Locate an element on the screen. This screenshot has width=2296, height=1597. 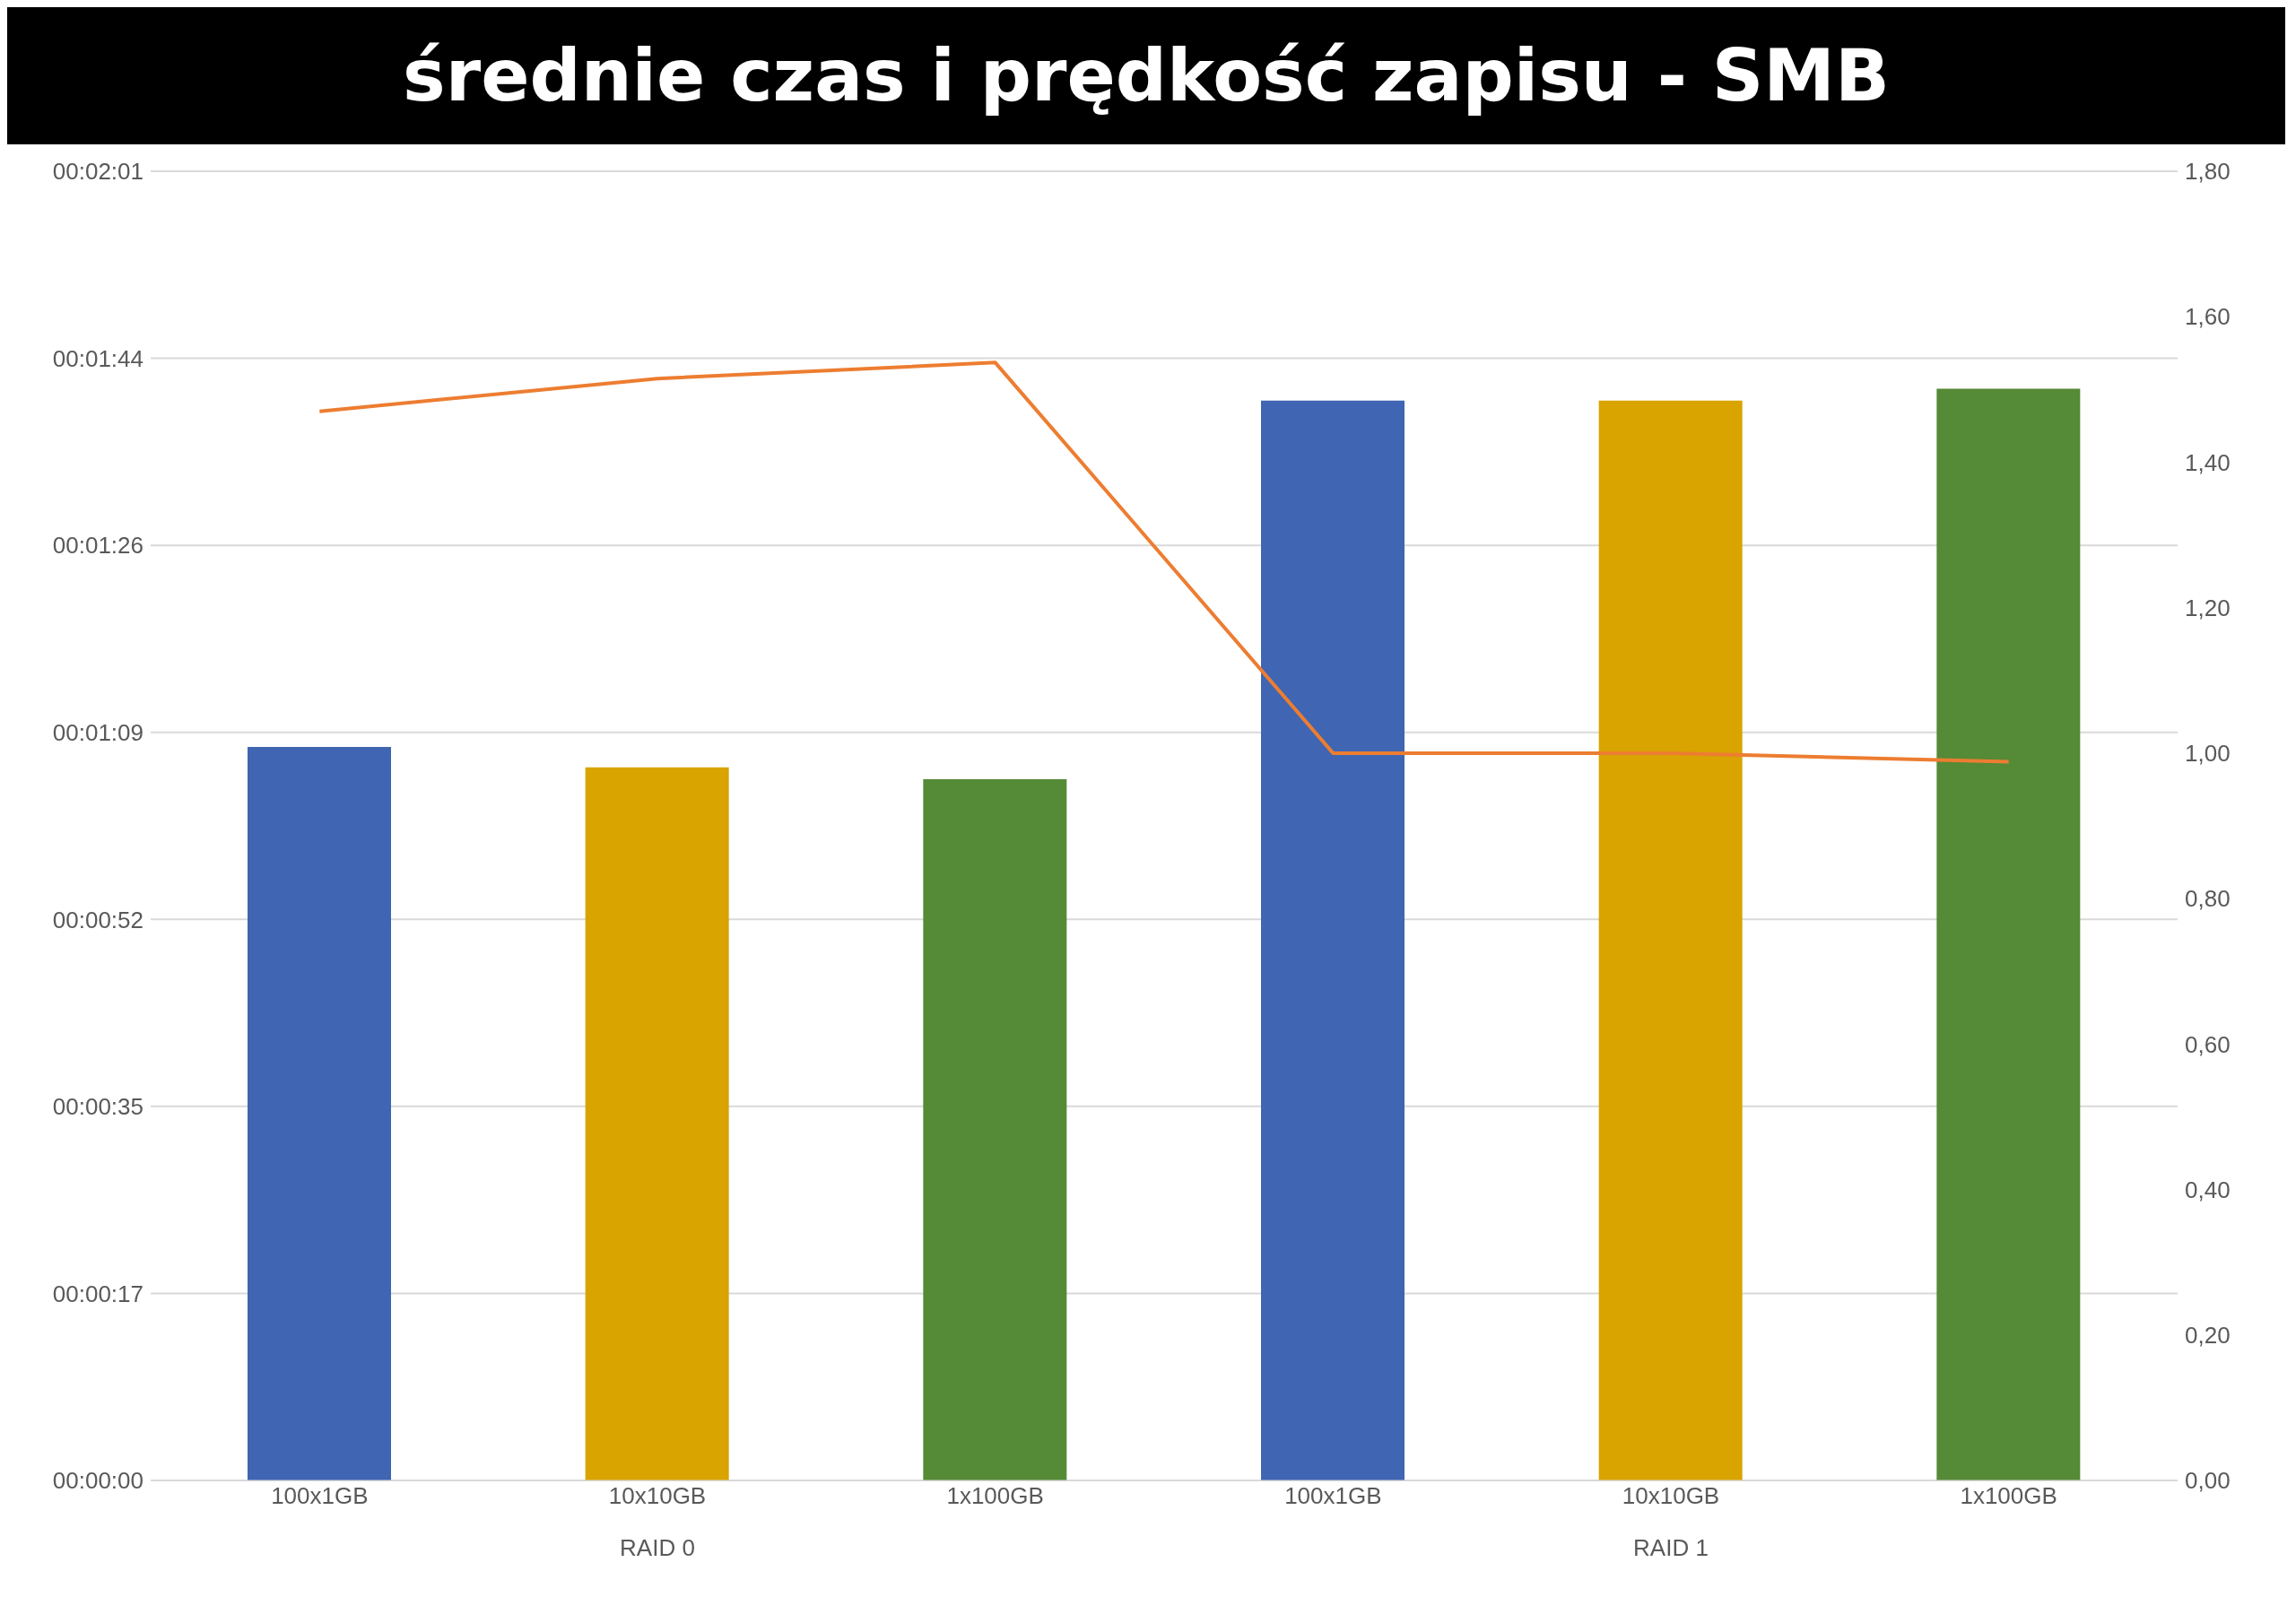
y2-tick-label: 0,80 is located at coordinates (2208, 899).